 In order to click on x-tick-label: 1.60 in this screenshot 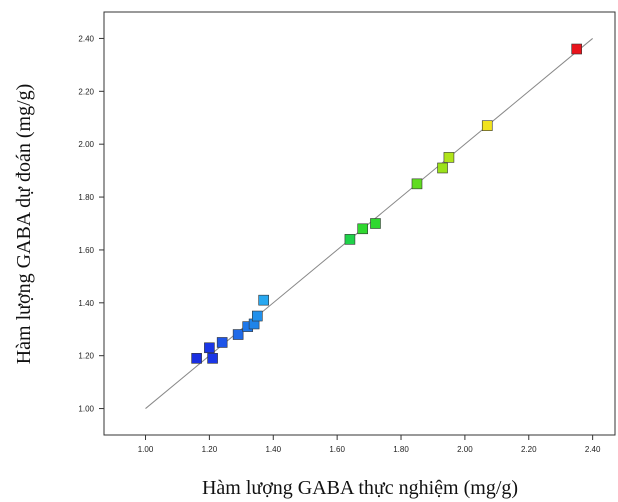, I will do `click(337, 449)`.